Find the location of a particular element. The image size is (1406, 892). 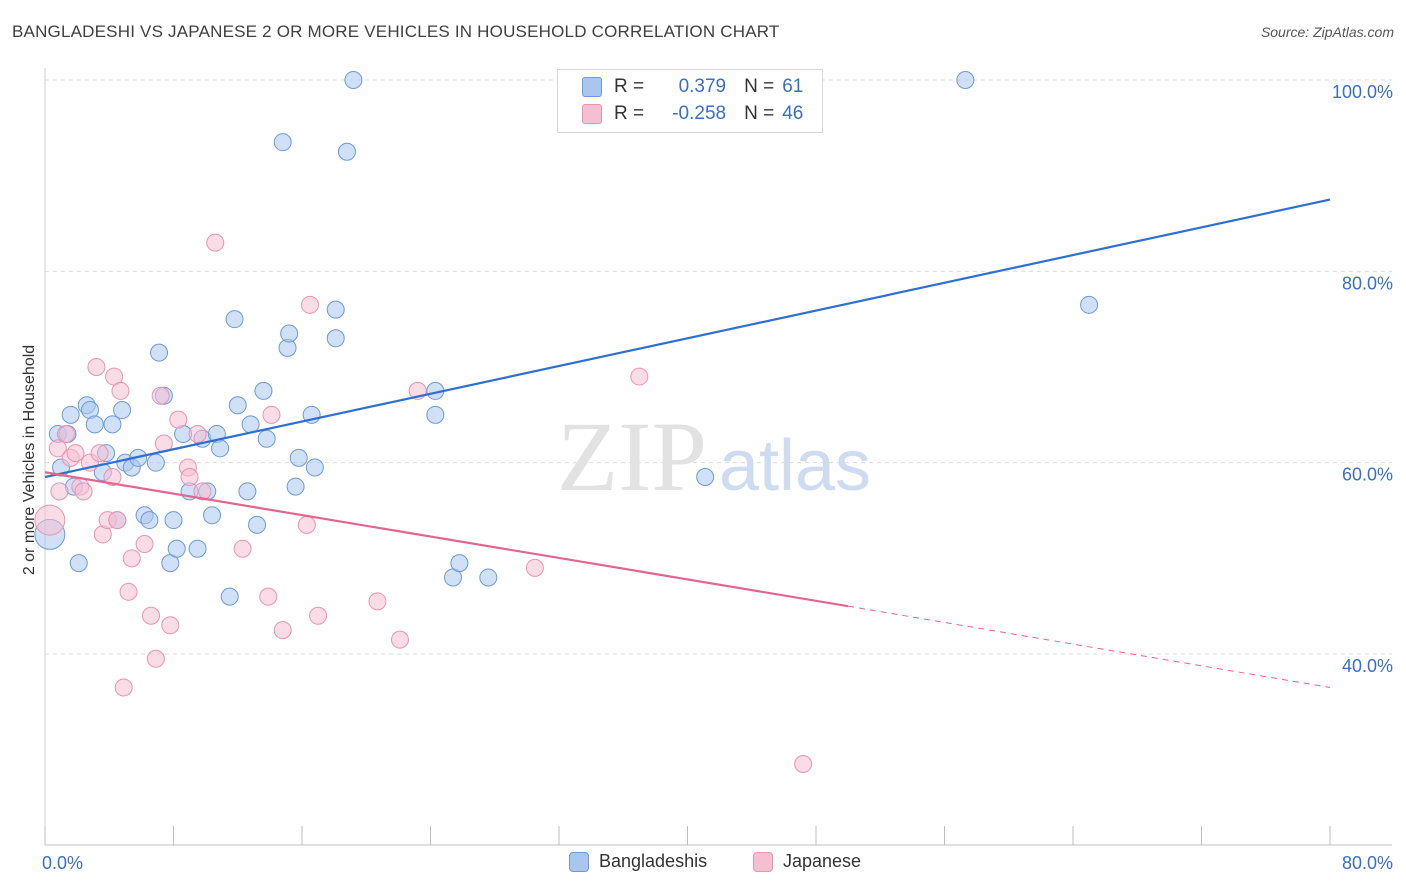

legend-row-japanese: R = -0.258 N = 46 is located at coordinates (692, 114).